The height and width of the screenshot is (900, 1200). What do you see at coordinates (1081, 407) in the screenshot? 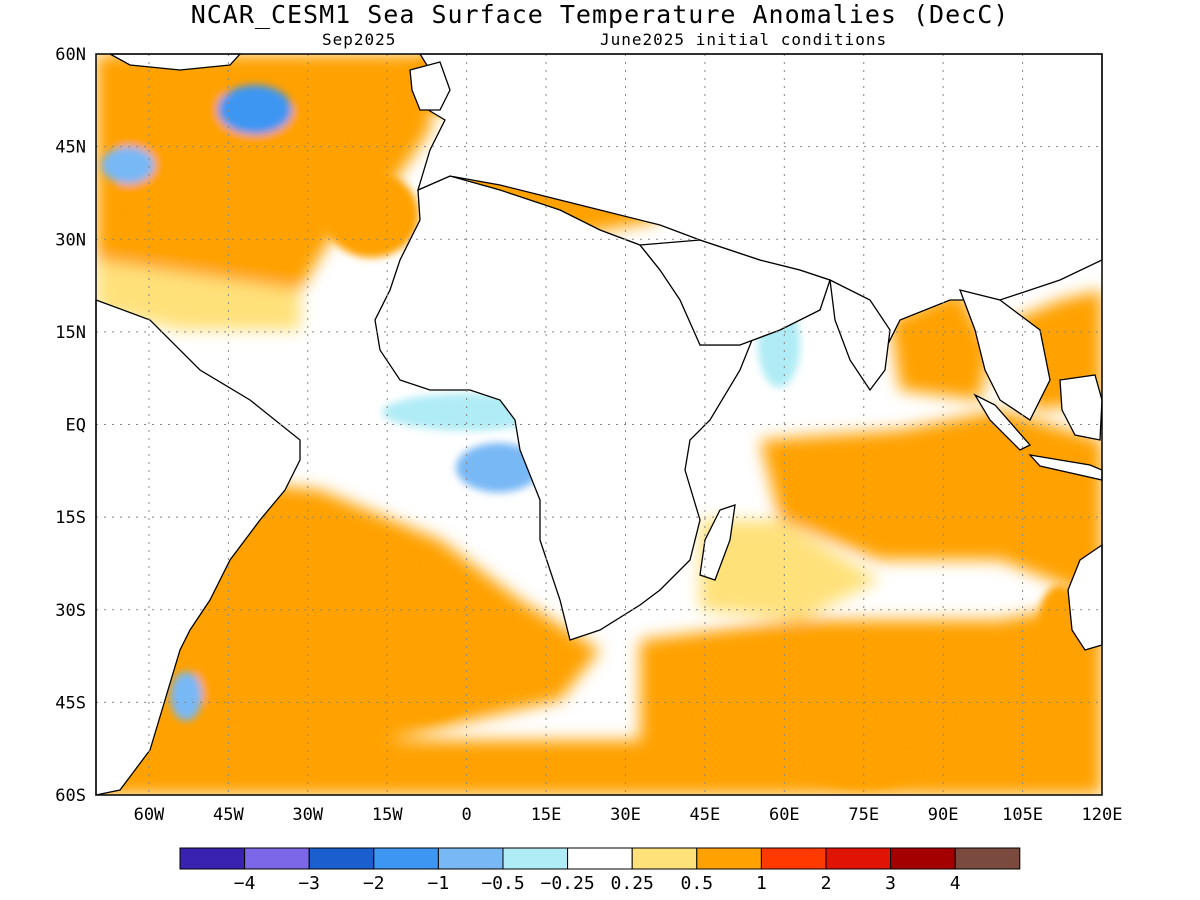
I see `borneo-coastline` at bounding box center [1081, 407].